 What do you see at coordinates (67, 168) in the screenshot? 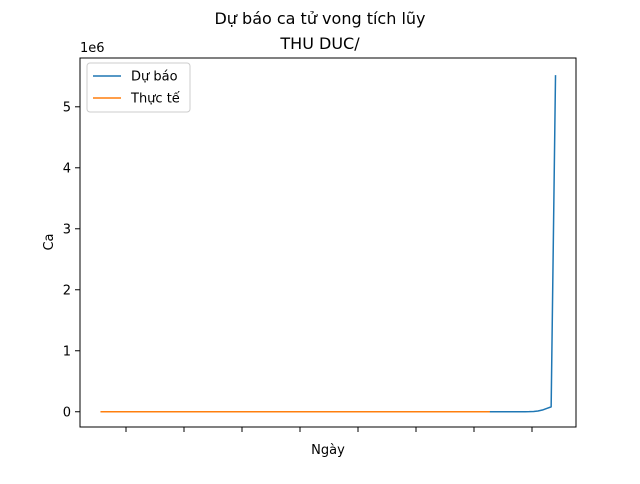
I see `y-tick-label: 4` at bounding box center [67, 168].